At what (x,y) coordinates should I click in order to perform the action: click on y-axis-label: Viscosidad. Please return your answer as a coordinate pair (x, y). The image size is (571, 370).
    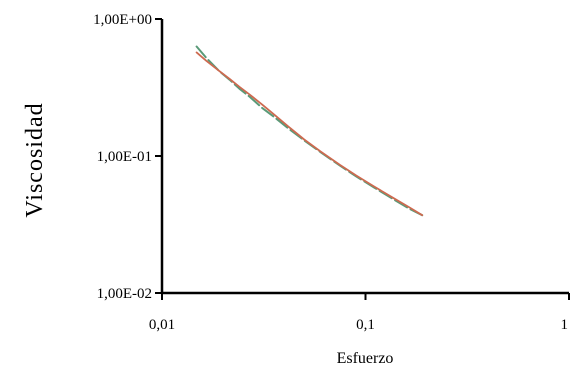
    Looking at the image, I should click on (35, 159).